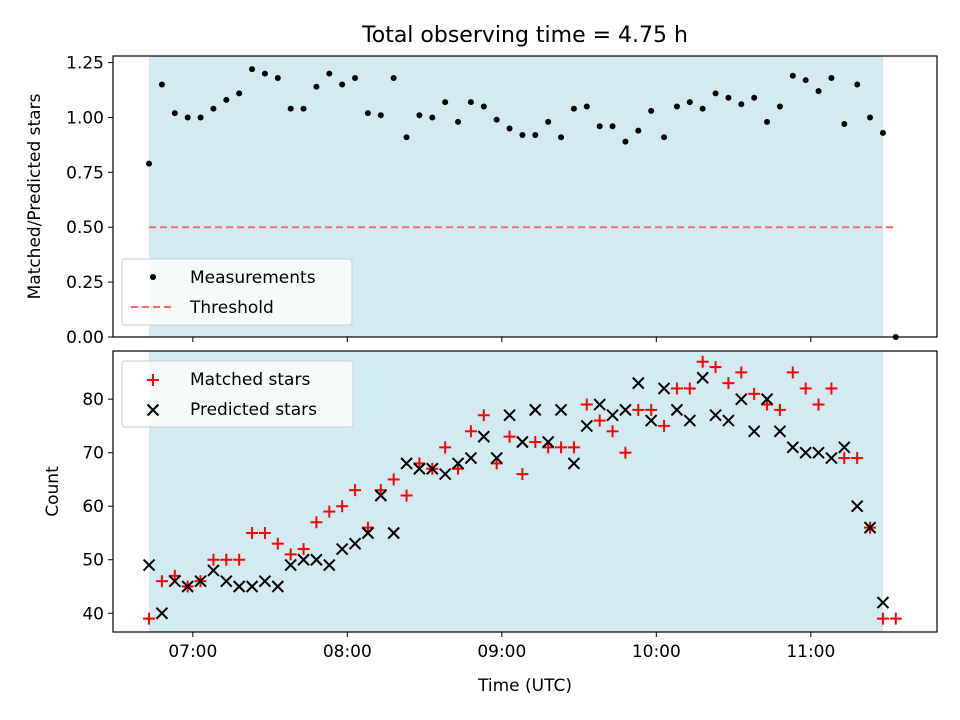  What do you see at coordinates (237, 394) in the screenshot?
I see `legend-box` at bounding box center [237, 394].